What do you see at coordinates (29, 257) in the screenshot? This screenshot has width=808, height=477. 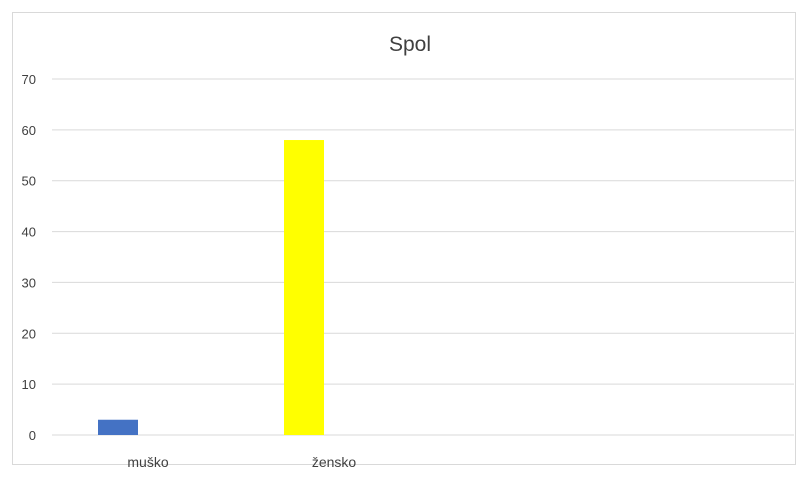 I see `y-axis-ticks: 0 10 20 30 40 50 60 70` at bounding box center [29, 257].